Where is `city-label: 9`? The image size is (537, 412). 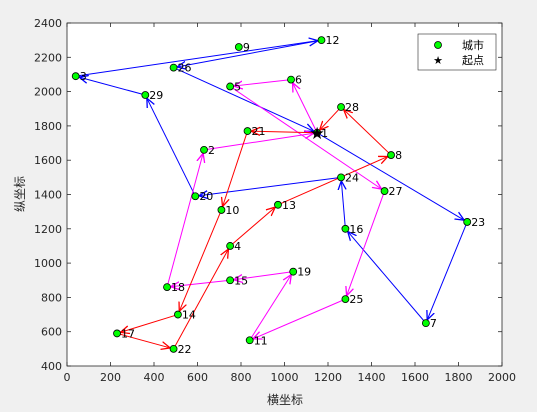 city-label: 9 is located at coordinates (246, 47).